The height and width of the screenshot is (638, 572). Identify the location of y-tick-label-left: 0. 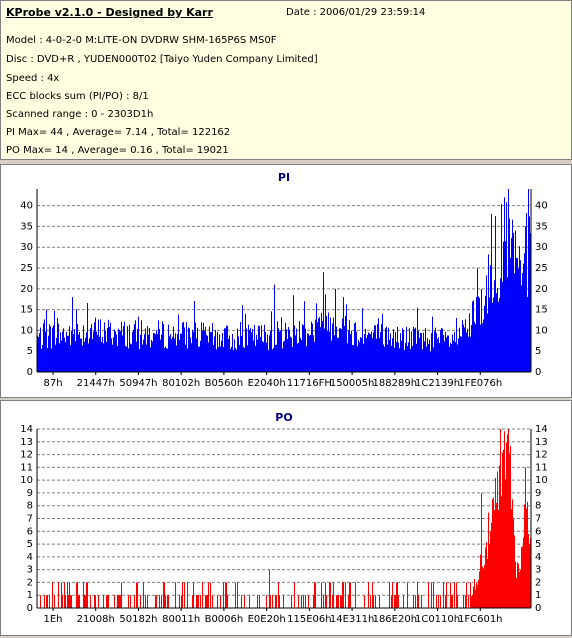
(30, 372).